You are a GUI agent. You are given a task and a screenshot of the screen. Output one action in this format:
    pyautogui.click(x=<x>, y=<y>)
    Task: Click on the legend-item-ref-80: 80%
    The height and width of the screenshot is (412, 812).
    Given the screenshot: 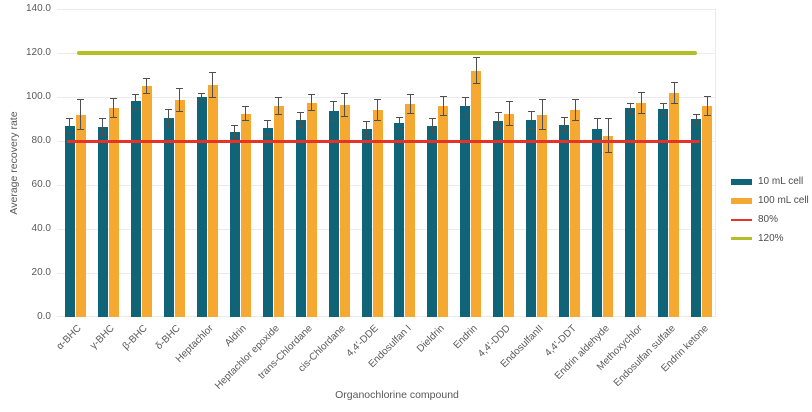 What is the action you would take?
    pyautogui.click(x=770, y=219)
    